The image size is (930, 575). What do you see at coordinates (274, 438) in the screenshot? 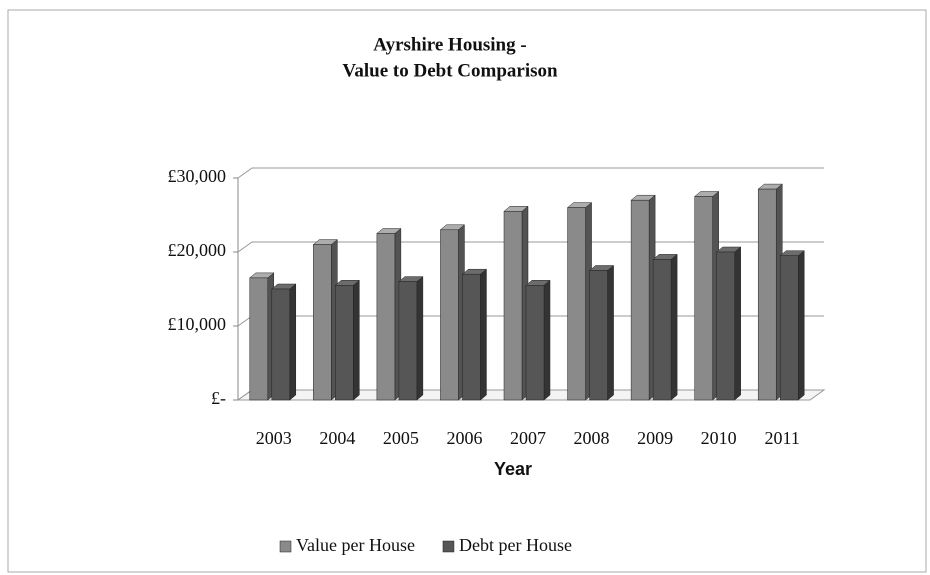
I see `x-tick-label: 2003` at bounding box center [274, 438].